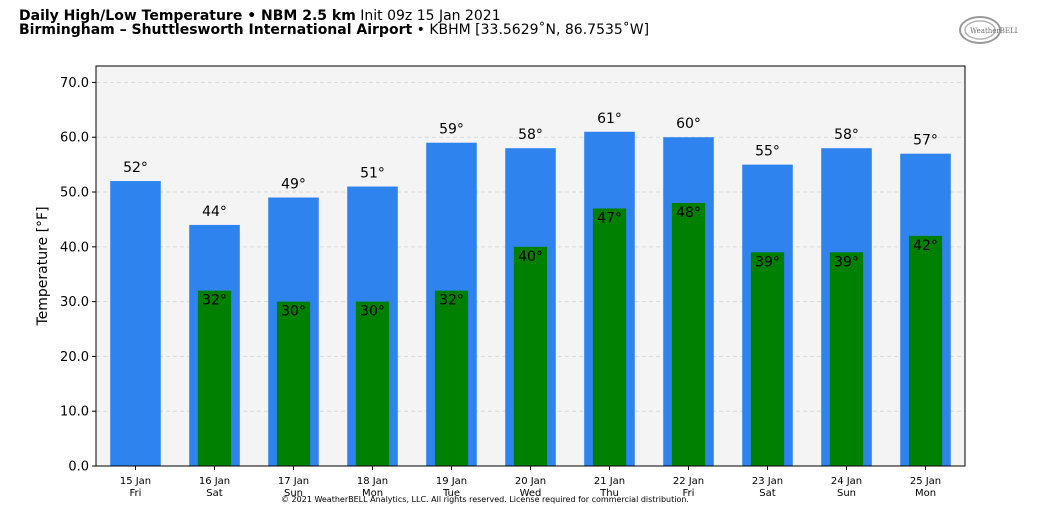 Image resolution: width=1040 pixels, height=516 pixels. What do you see at coordinates (43, 266) in the screenshot?
I see `y-axis-label: Temperature [°F]` at bounding box center [43, 266].